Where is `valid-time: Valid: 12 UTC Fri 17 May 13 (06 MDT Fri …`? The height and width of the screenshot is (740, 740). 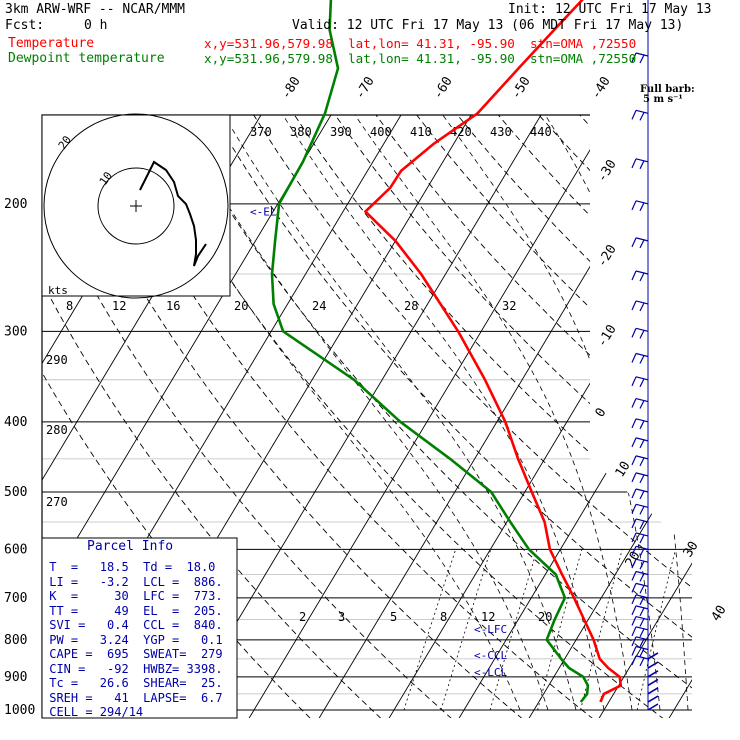 valid-time: Valid: 12 UTC Fri 17 May 13 (06 MDT Fri … is located at coordinates (488, 25).